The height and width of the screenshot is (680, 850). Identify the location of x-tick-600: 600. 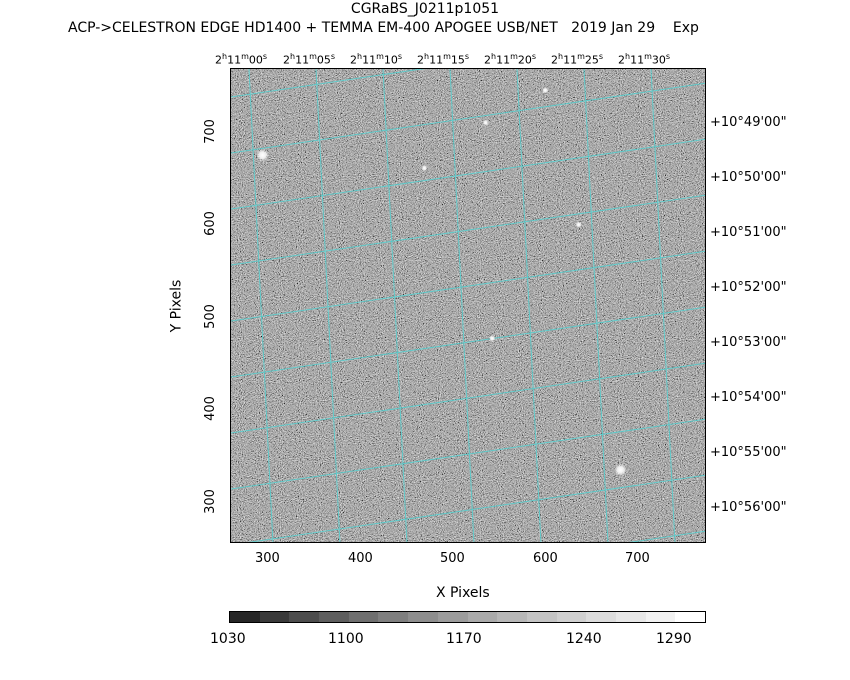
(545, 558).